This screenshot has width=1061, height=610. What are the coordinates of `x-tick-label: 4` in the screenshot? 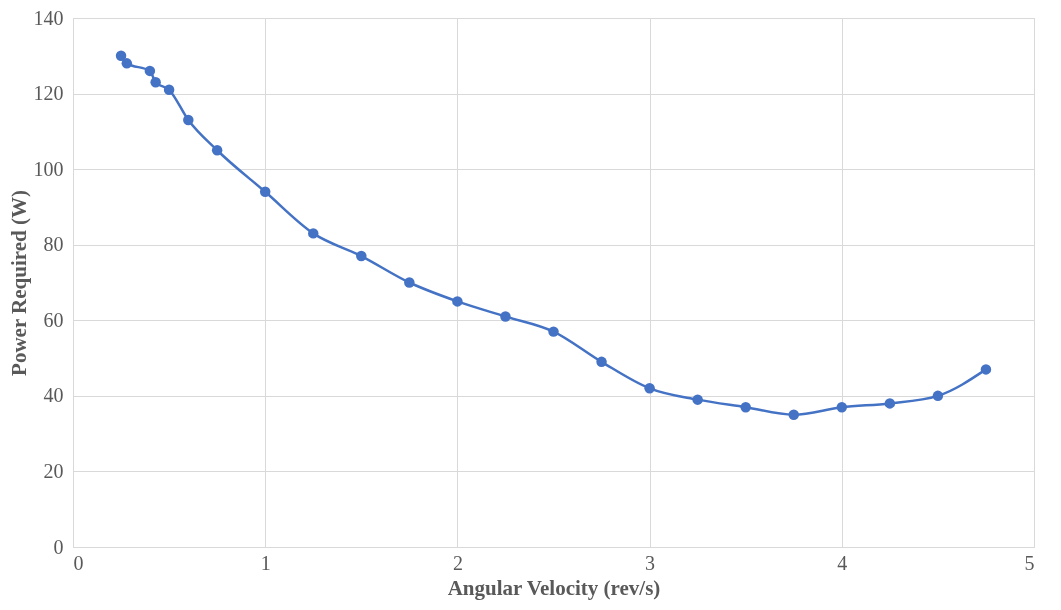 It's located at (842, 562).